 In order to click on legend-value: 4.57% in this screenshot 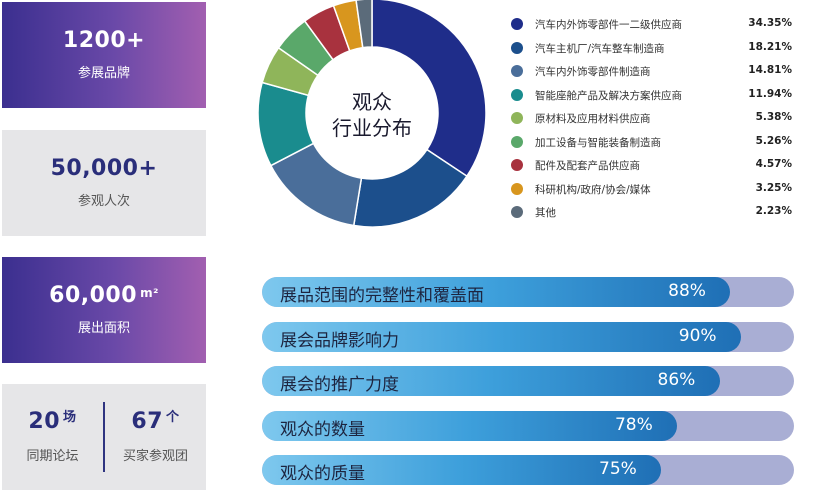, I will do `click(773, 164)`.